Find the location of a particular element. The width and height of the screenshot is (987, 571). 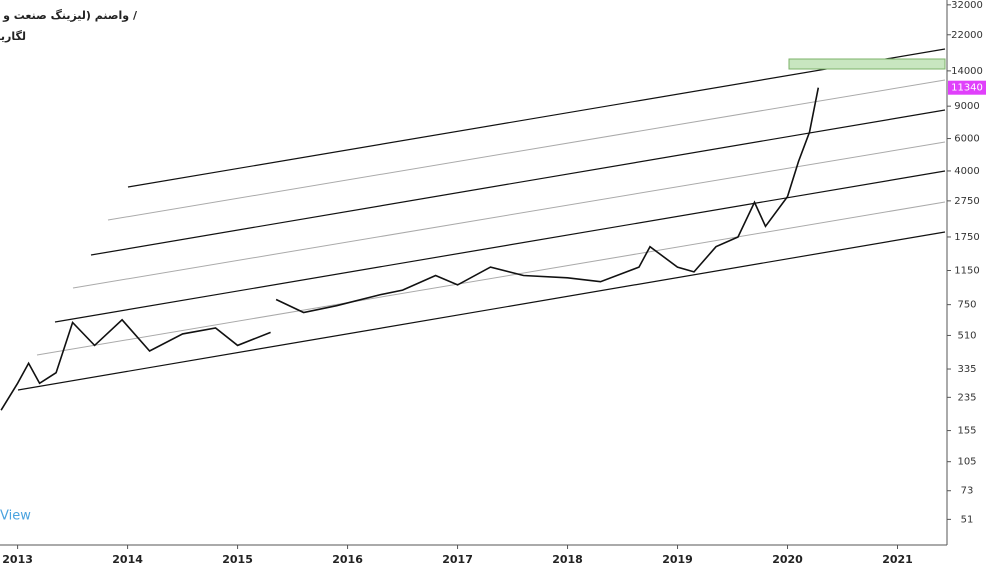

x-tick-label: 2016 is located at coordinates (347, 559).